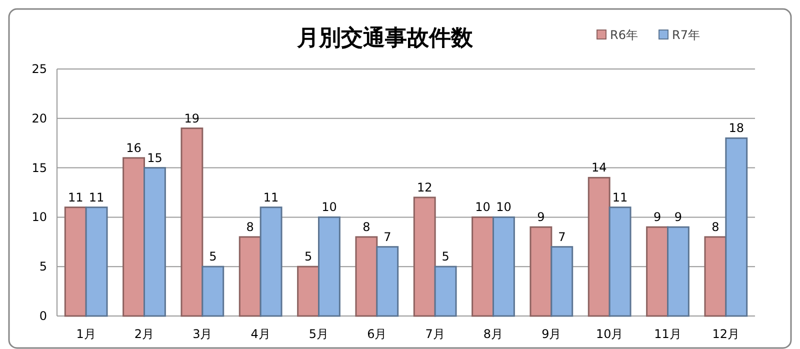 Image resolution: width=800 pixels, height=349 pixels. Describe the element at coordinates (86, 334) in the screenshot. I see `x-tick-label: 1月` at that location.